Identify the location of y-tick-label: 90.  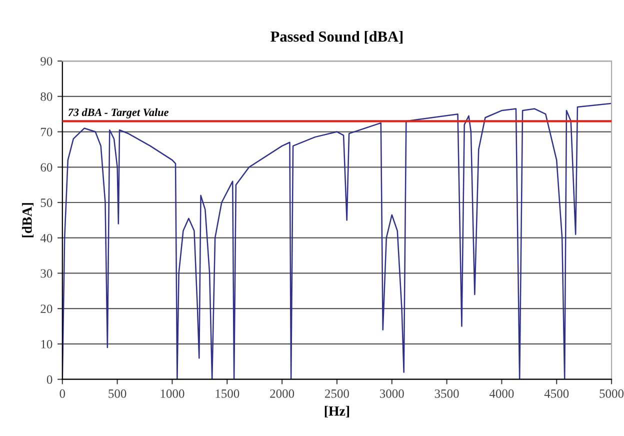
(46, 61).